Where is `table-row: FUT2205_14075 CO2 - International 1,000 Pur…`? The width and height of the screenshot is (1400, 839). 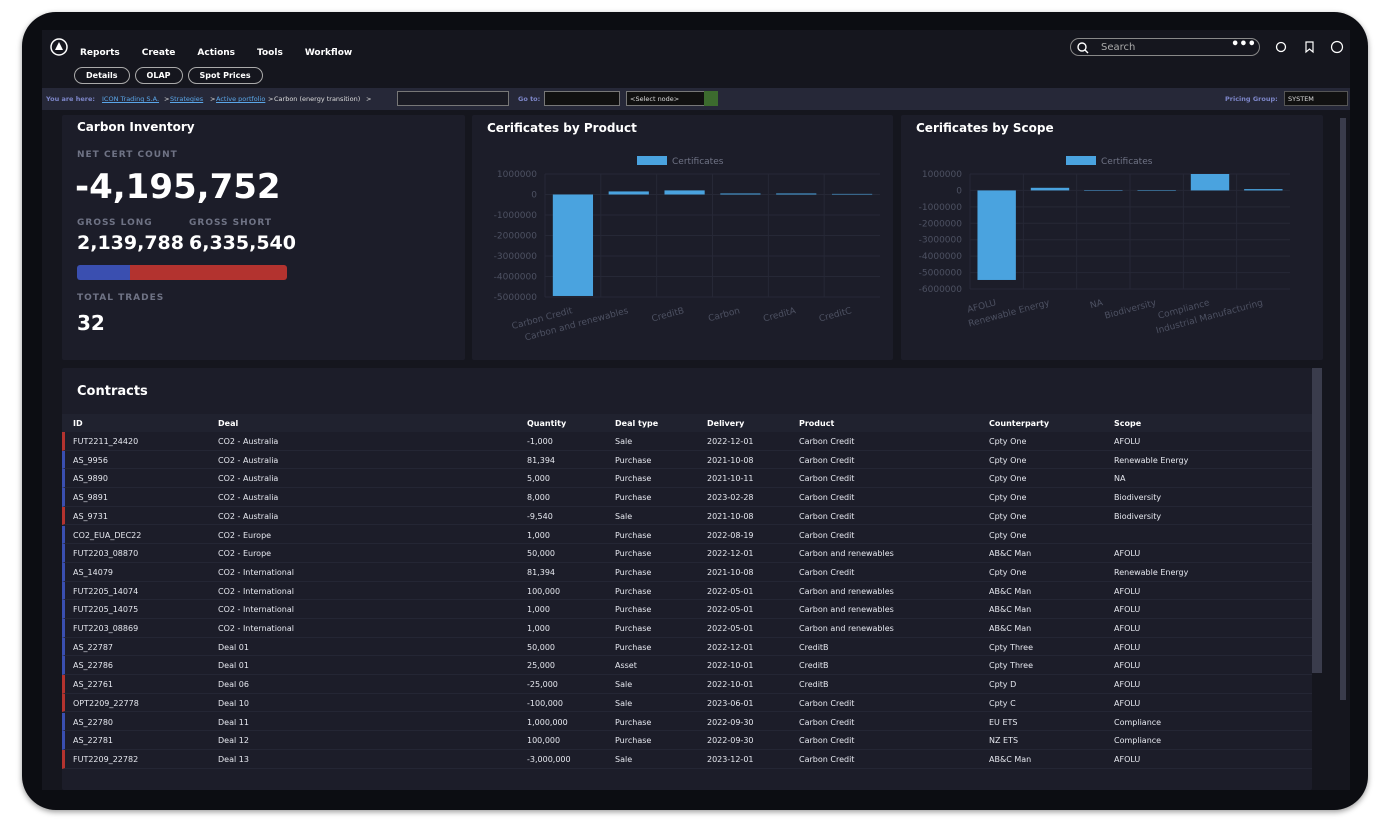
table-row: FUT2205_14075 CO2 - International 1,000 Pur… is located at coordinates (687, 609).